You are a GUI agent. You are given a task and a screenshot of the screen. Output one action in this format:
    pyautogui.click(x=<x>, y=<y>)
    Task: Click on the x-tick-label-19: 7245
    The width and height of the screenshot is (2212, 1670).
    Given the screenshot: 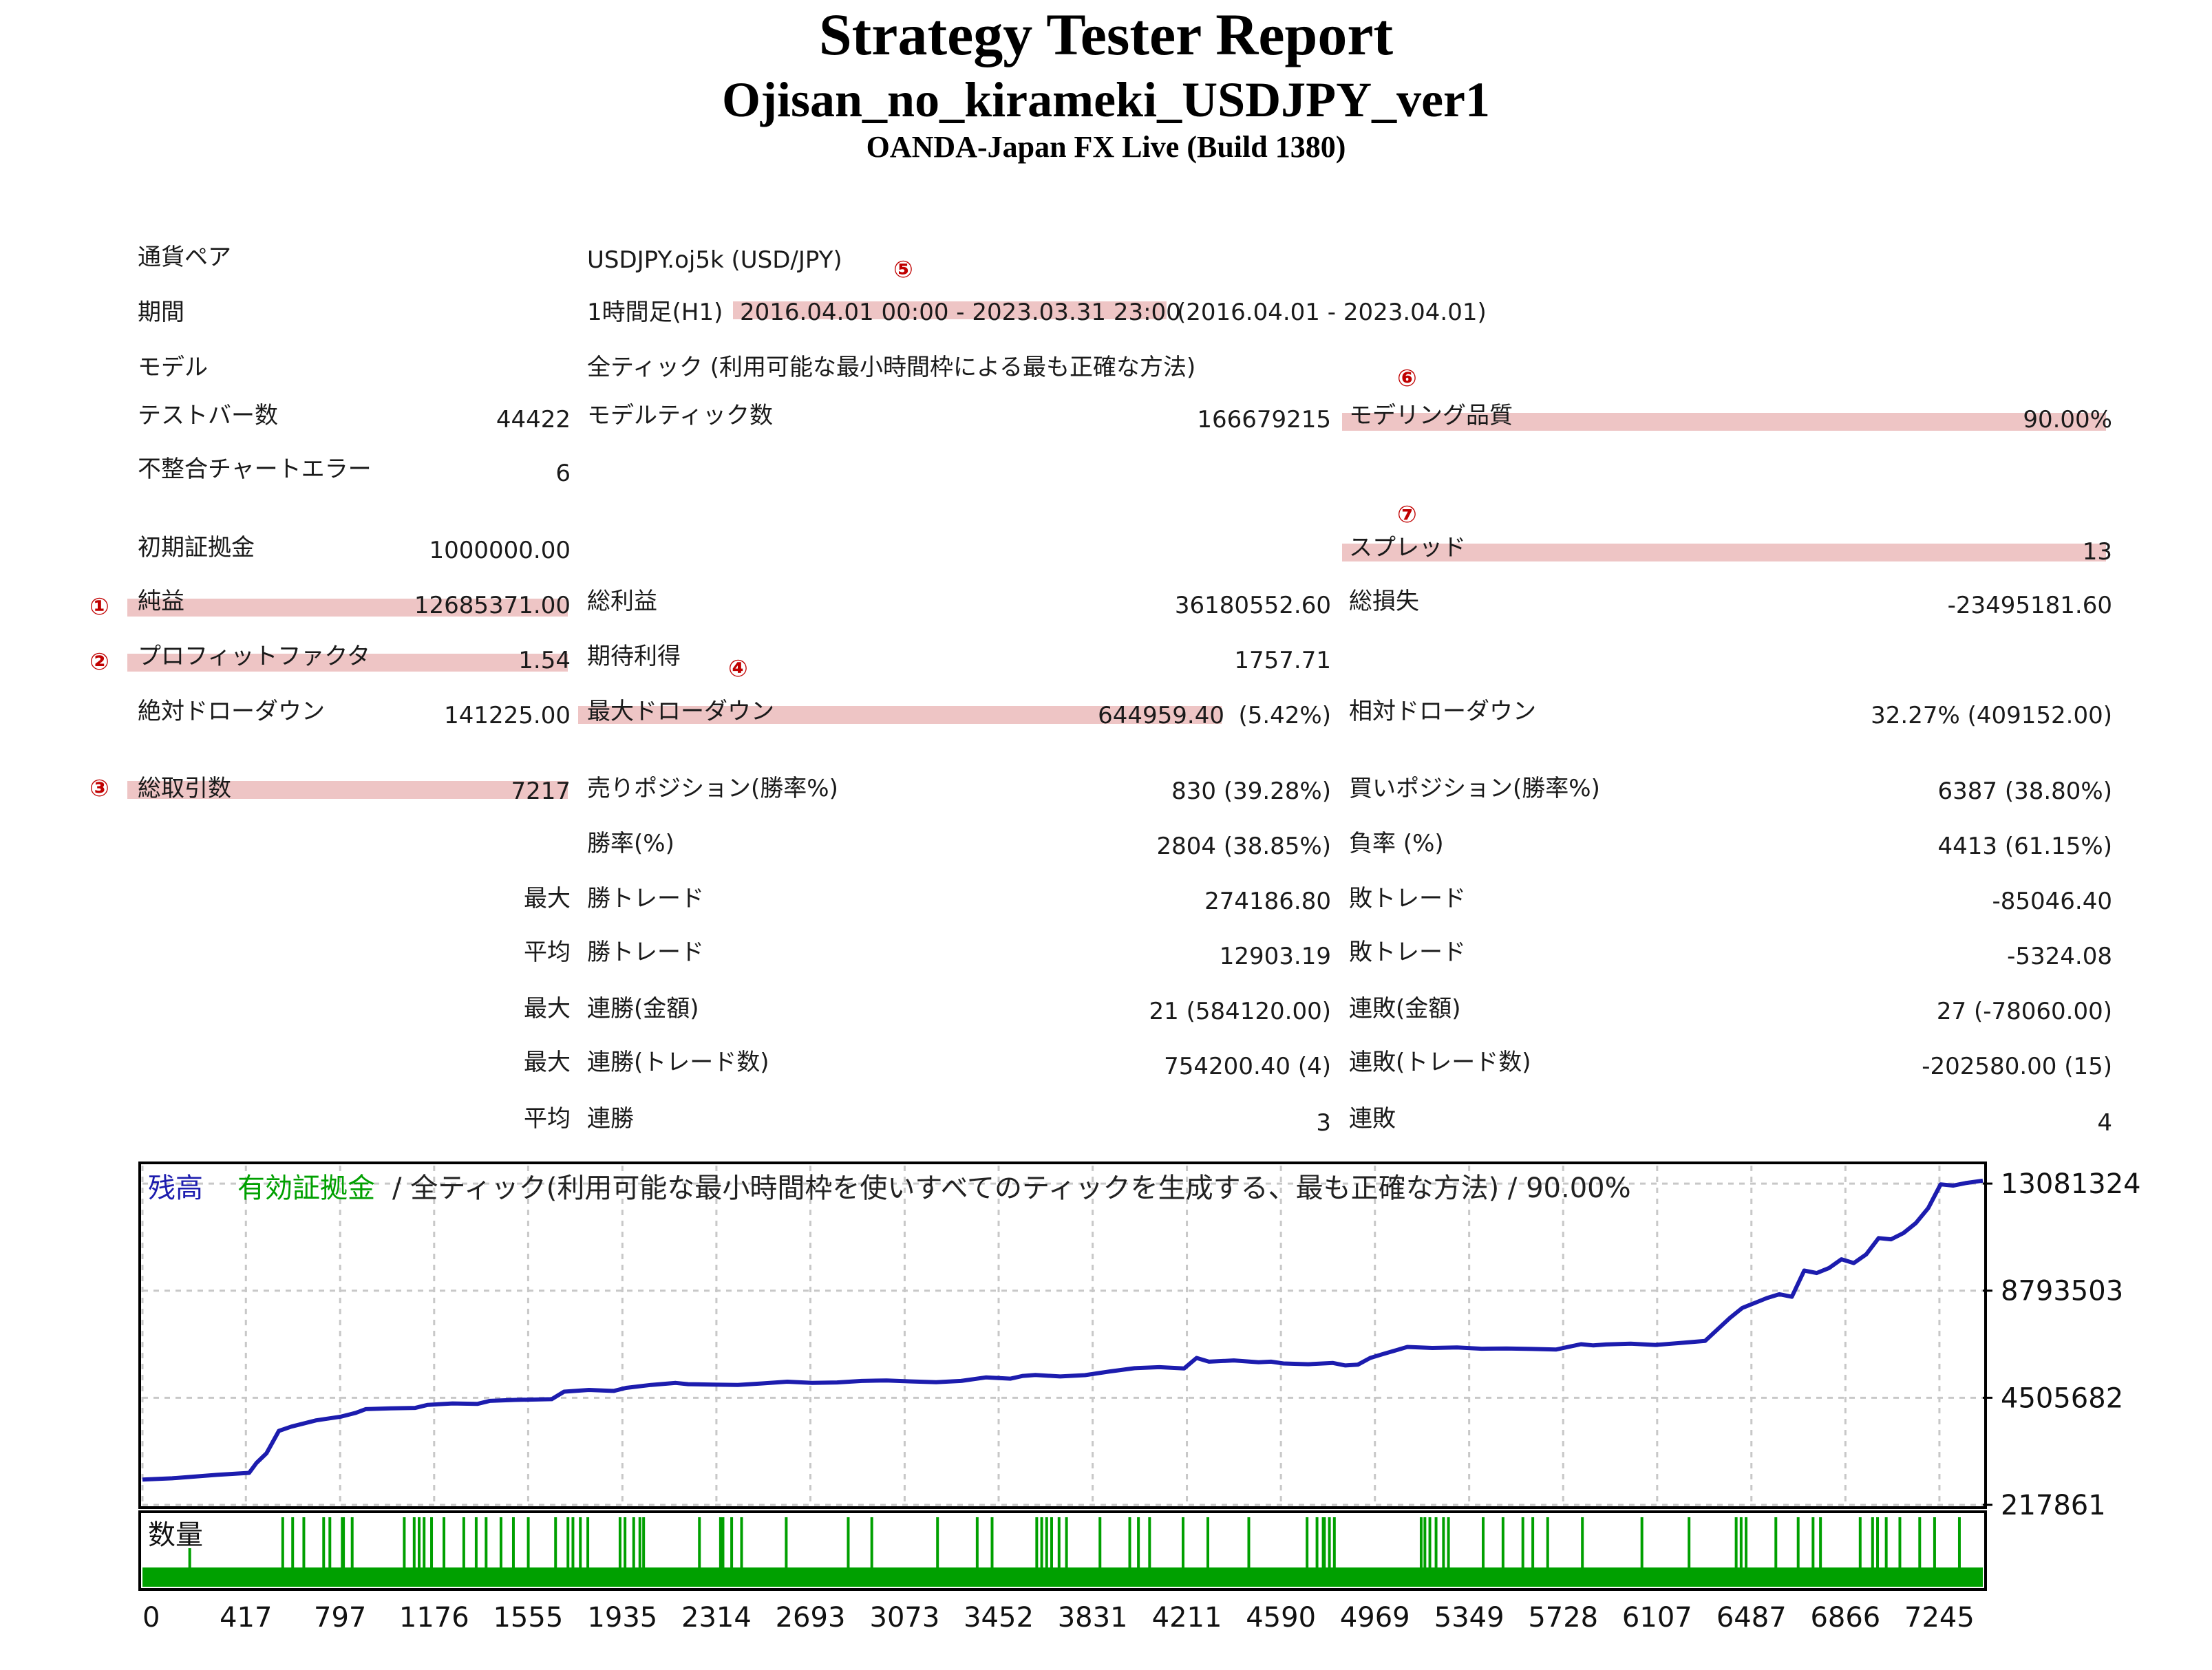 What is the action you would take?
    pyautogui.click(x=1939, y=1618)
    